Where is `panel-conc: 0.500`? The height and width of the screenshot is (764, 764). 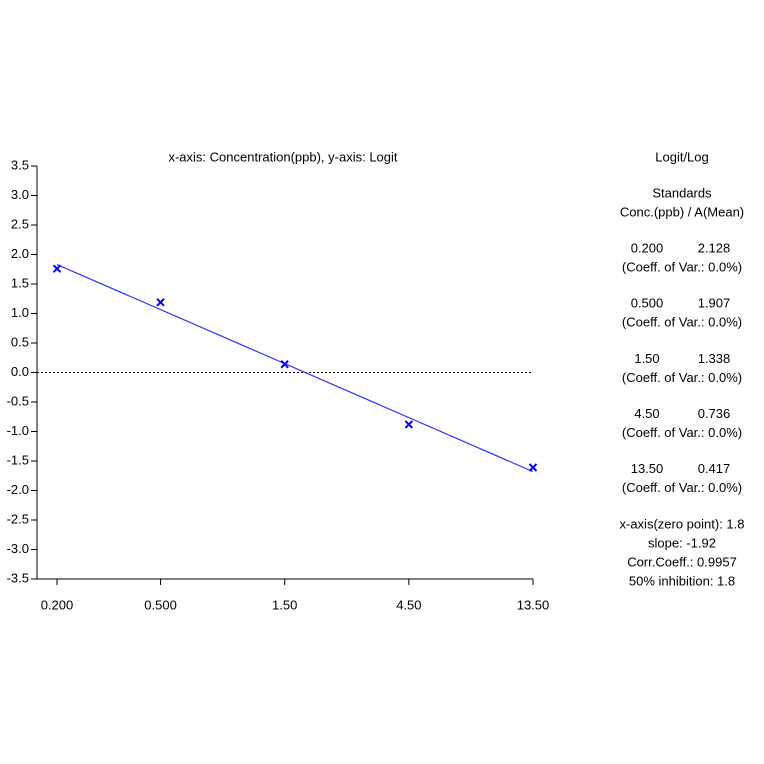
panel-conc: 0.500 is located at coordinates (647, 303).